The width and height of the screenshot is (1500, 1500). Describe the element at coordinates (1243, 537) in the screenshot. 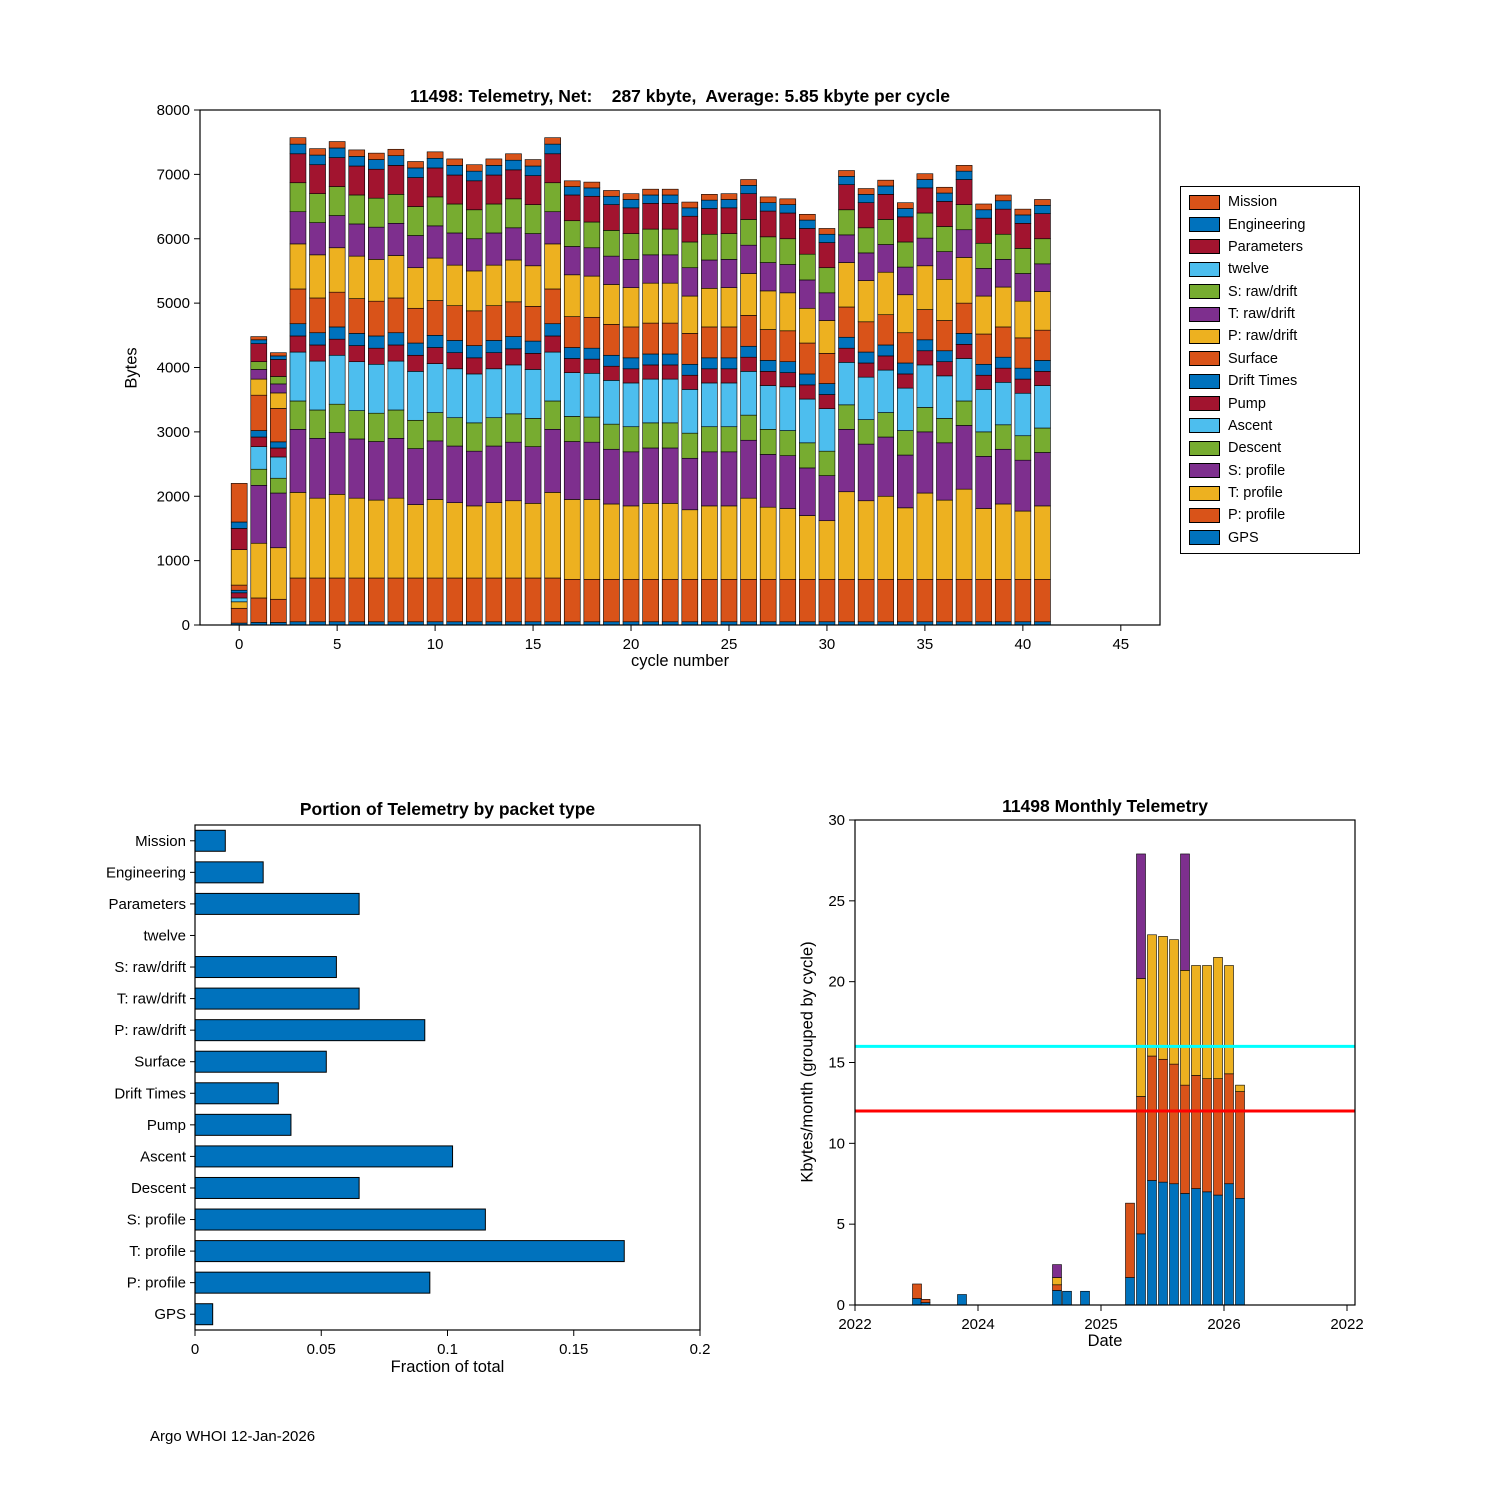

I see `legend-label: GPS` at that location.